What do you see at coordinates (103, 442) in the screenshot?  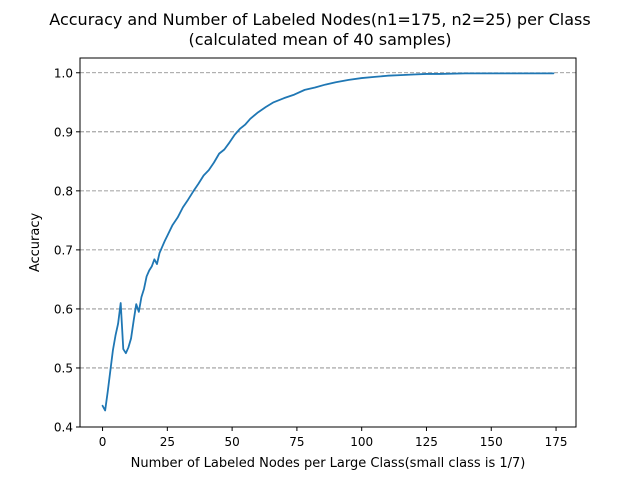 I see `x-tick-label: 0` at bounding box center [103, 442].